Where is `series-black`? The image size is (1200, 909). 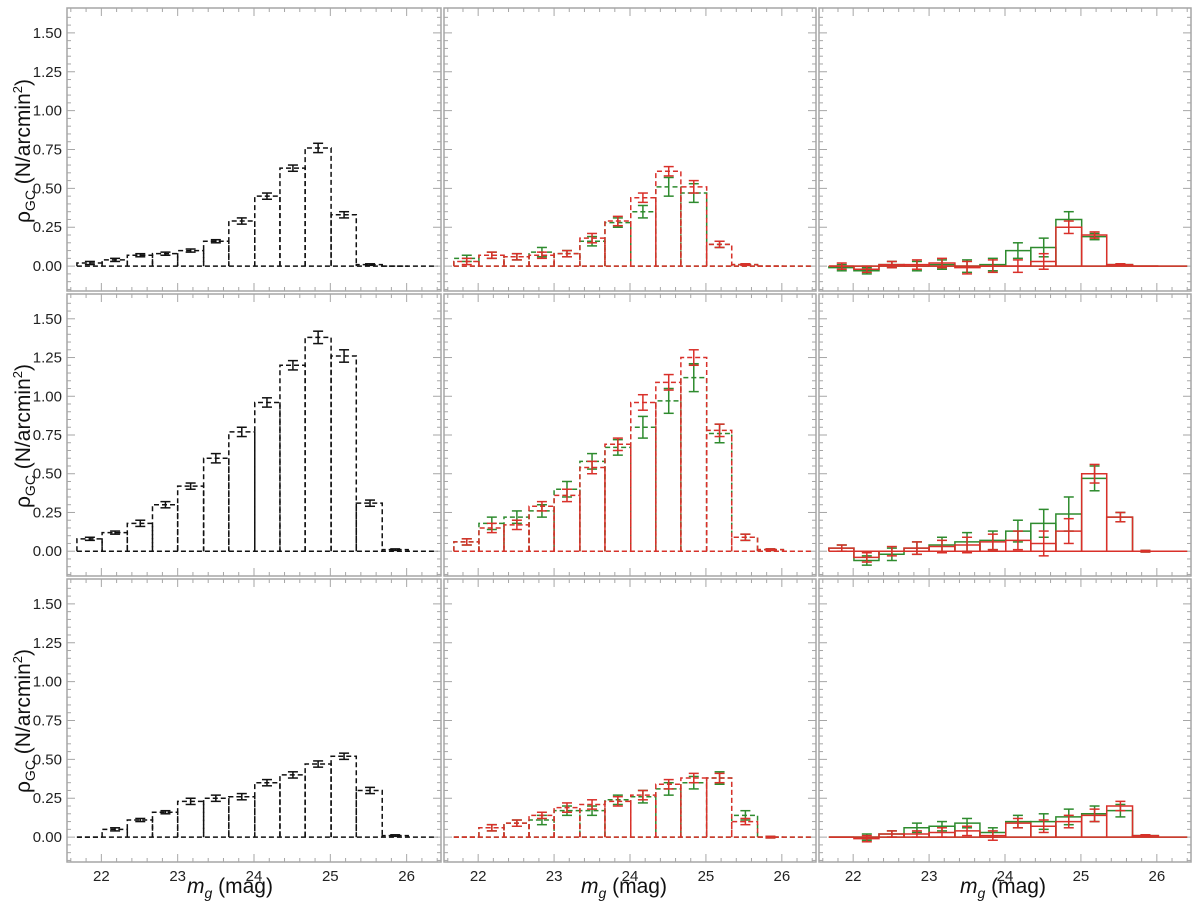 series-black is located at coordinates (257, 795).